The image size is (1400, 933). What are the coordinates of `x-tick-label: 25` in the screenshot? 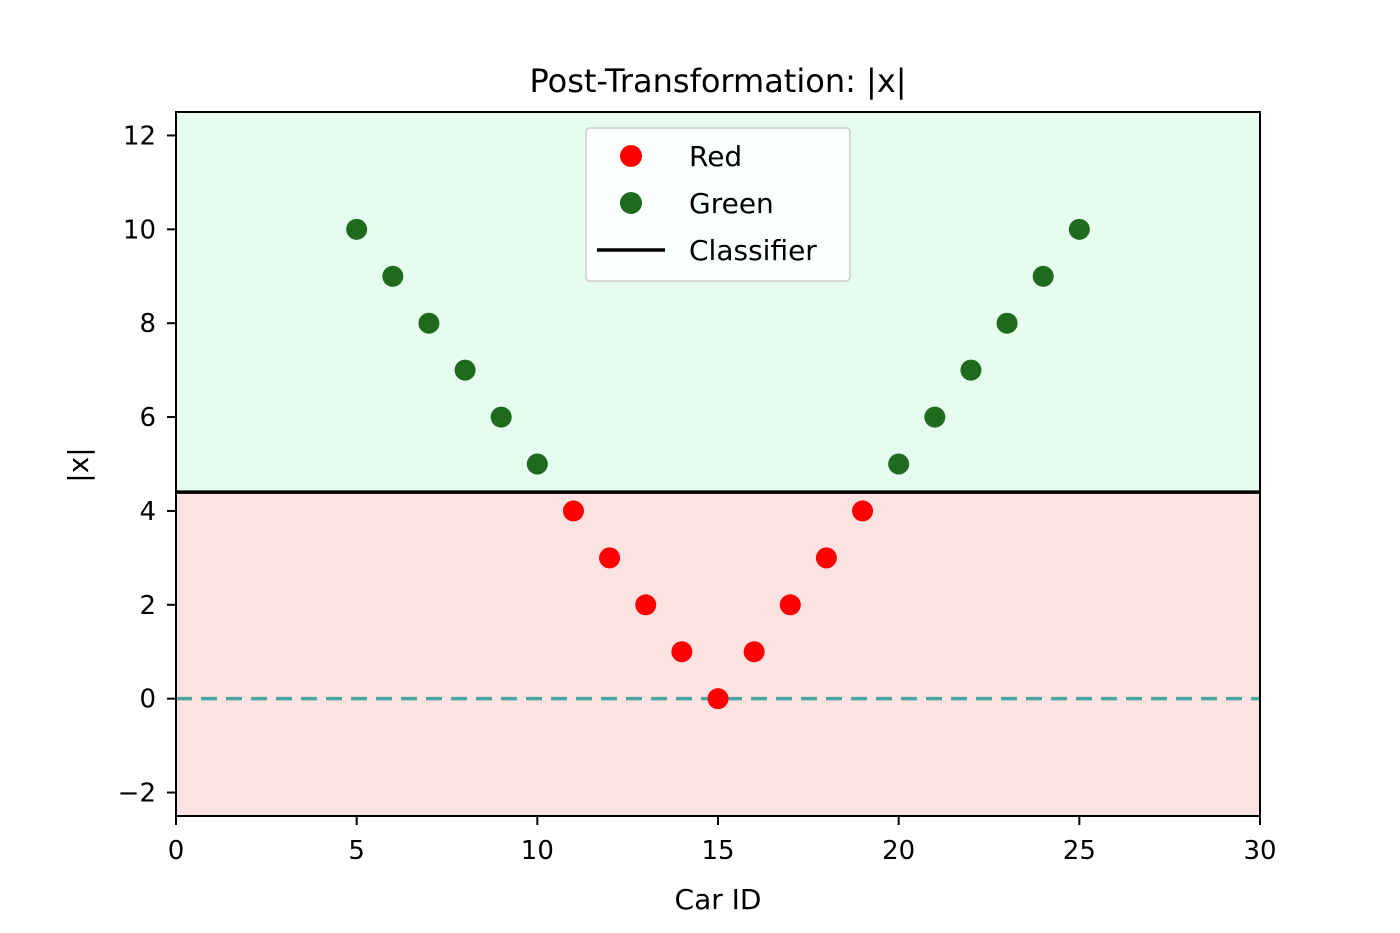 It's located at (1079, 851).